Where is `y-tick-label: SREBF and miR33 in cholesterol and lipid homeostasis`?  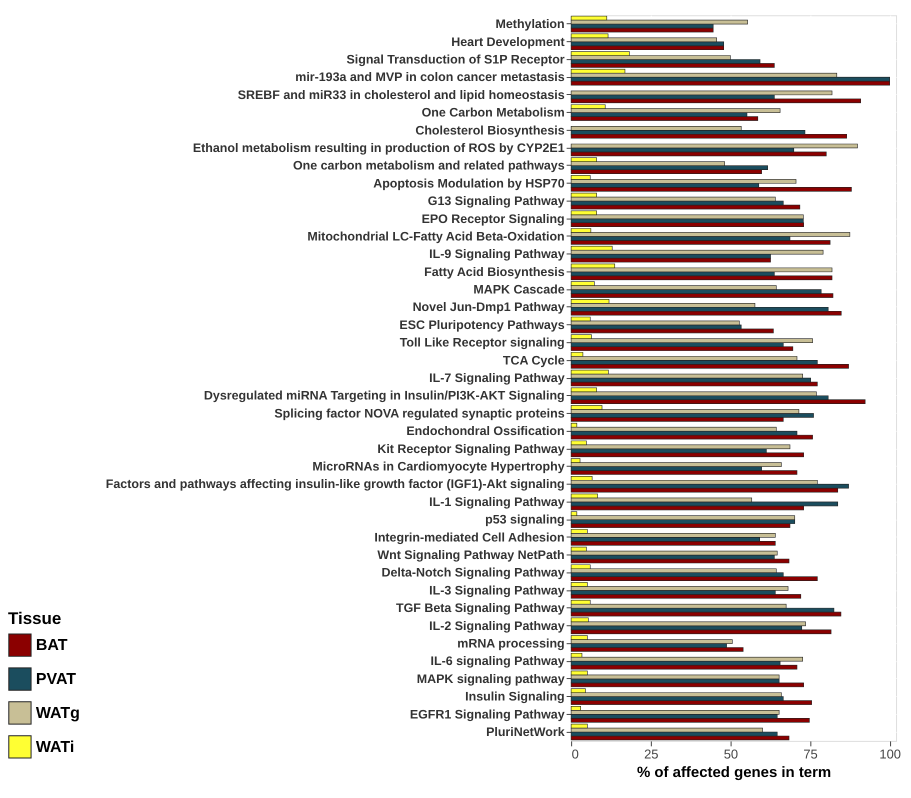 y-tick-label: SREBF and miR33 in cholesterol and lipid homeostasis is located at coordinates (401, 95).